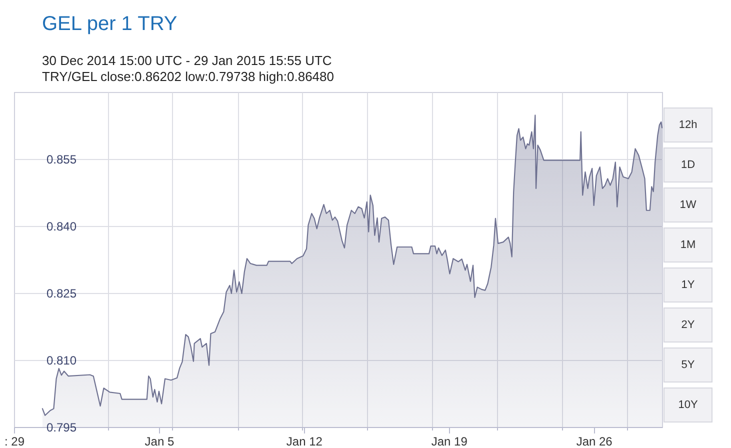 This screenshot has width=731, height=448. I want to click on y-tick-label: 0.810, so click(61, 361).